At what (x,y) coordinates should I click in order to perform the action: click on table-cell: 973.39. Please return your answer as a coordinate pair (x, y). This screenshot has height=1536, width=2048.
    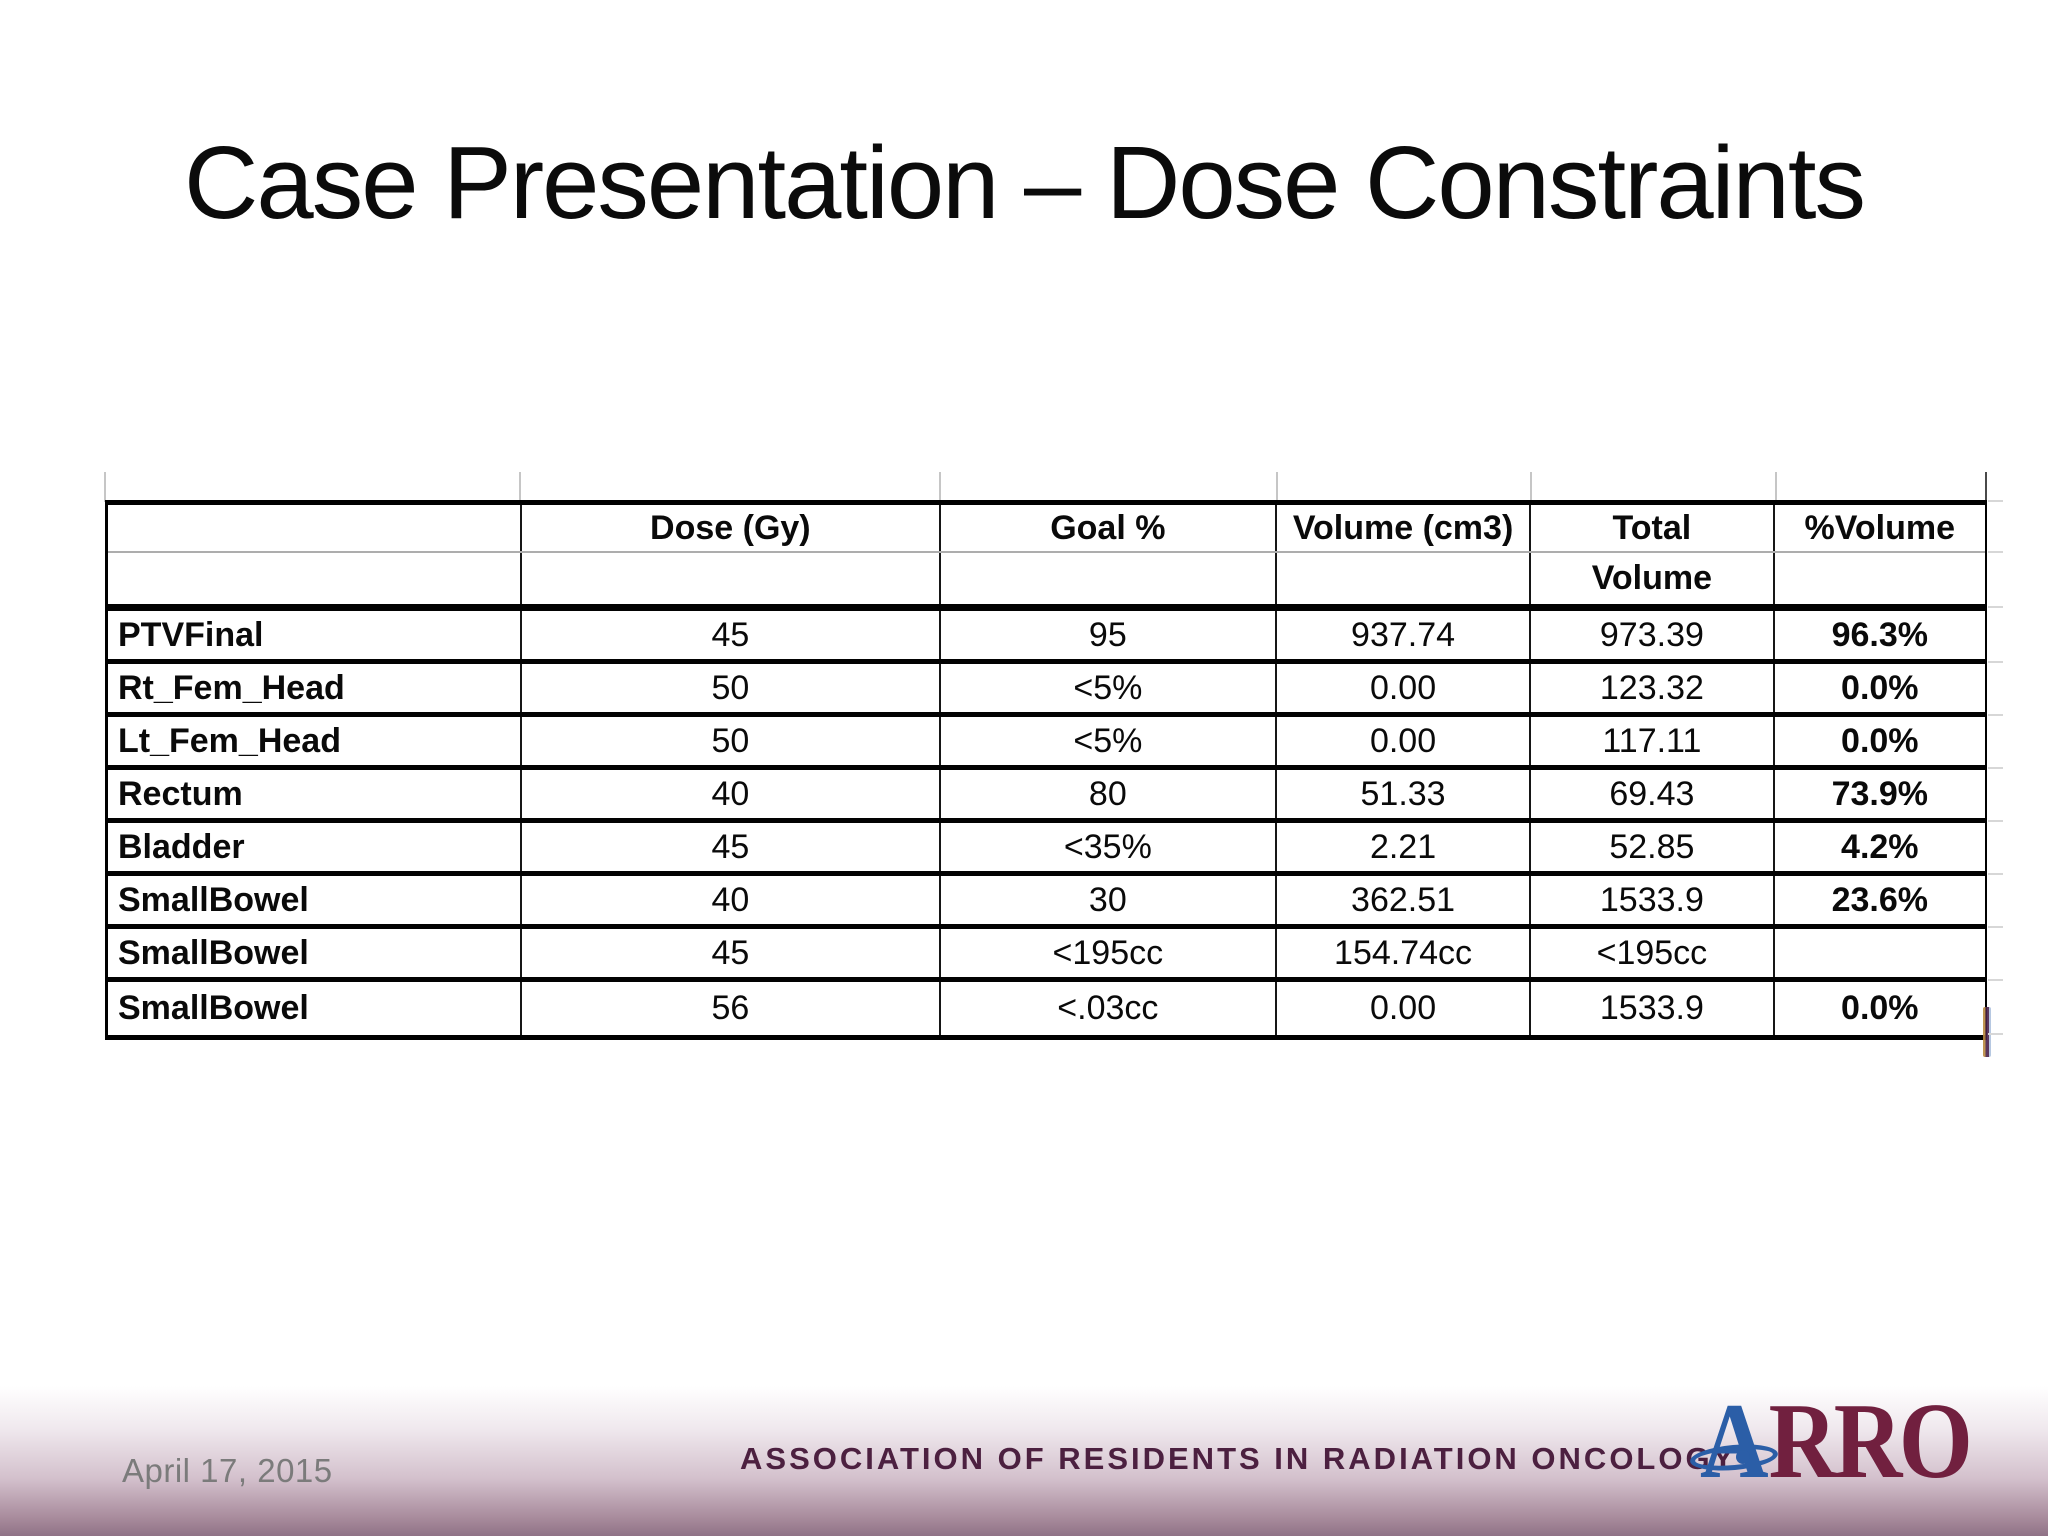
    Looking at the image, I should click on (1653, 635).